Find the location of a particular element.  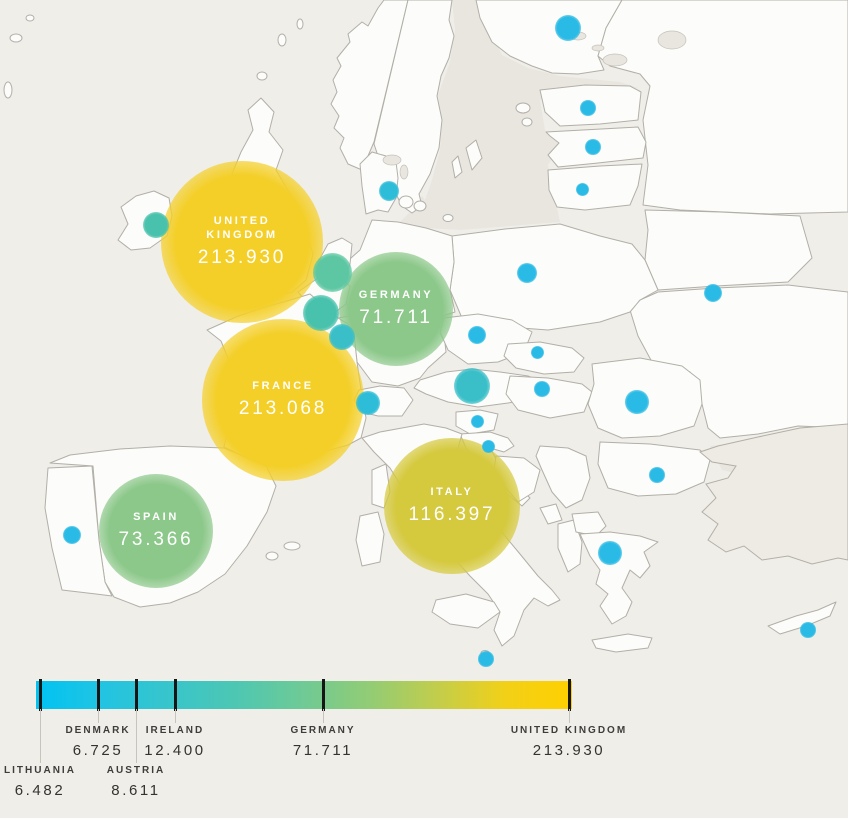

island-sardinia is located at coordinates (370, 539).